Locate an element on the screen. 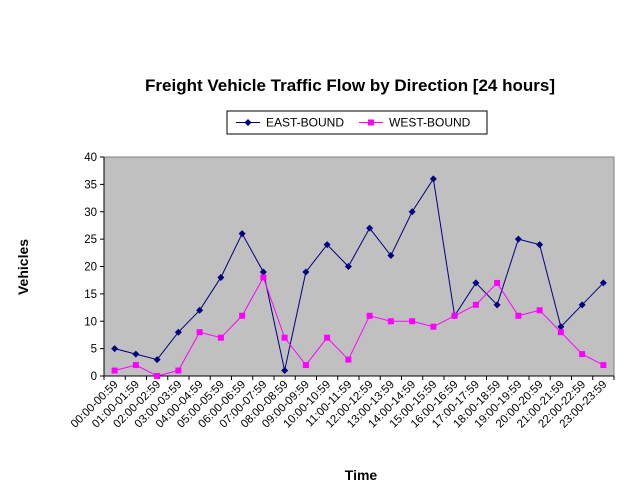  legend-label: WEST-BOUND is located at coordinates (430, 123).